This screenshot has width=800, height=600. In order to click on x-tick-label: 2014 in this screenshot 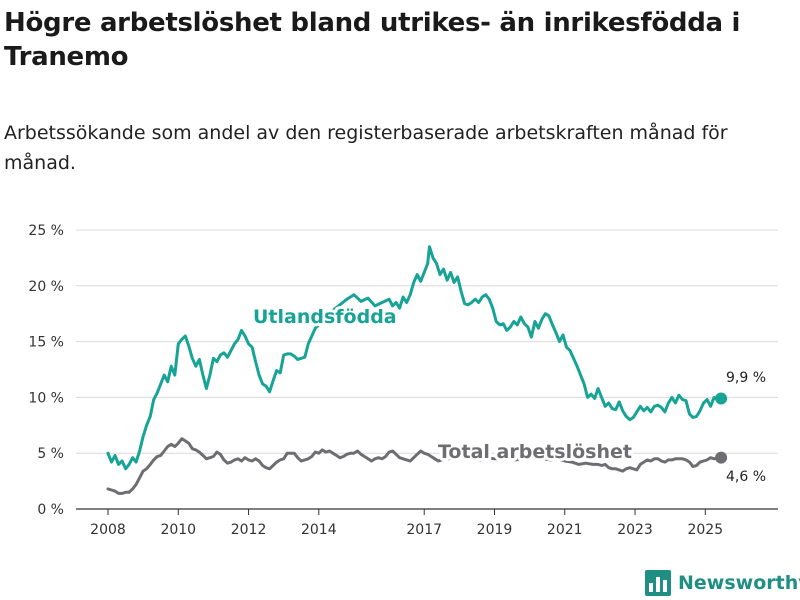, I will do `click(319, 530)`.